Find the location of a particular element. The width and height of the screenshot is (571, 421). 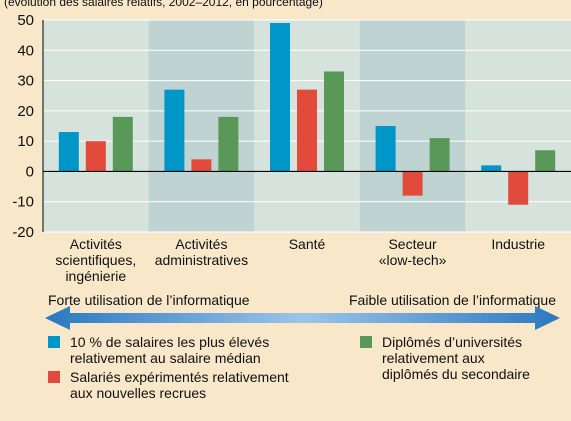

y-tick-label: 0 is located at coordinates (30, 171).